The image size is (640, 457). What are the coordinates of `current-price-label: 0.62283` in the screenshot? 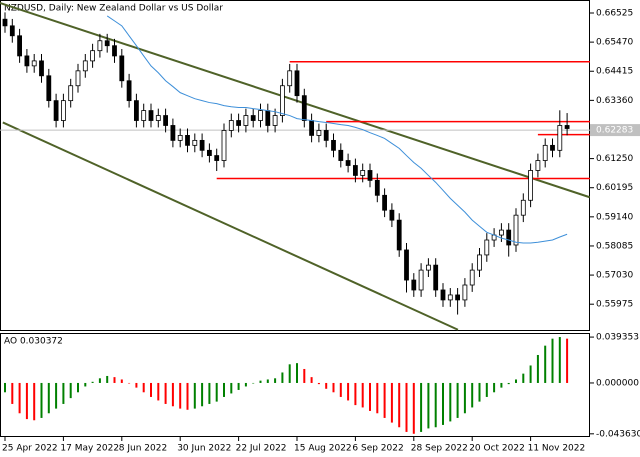 It's located at (614, 131).